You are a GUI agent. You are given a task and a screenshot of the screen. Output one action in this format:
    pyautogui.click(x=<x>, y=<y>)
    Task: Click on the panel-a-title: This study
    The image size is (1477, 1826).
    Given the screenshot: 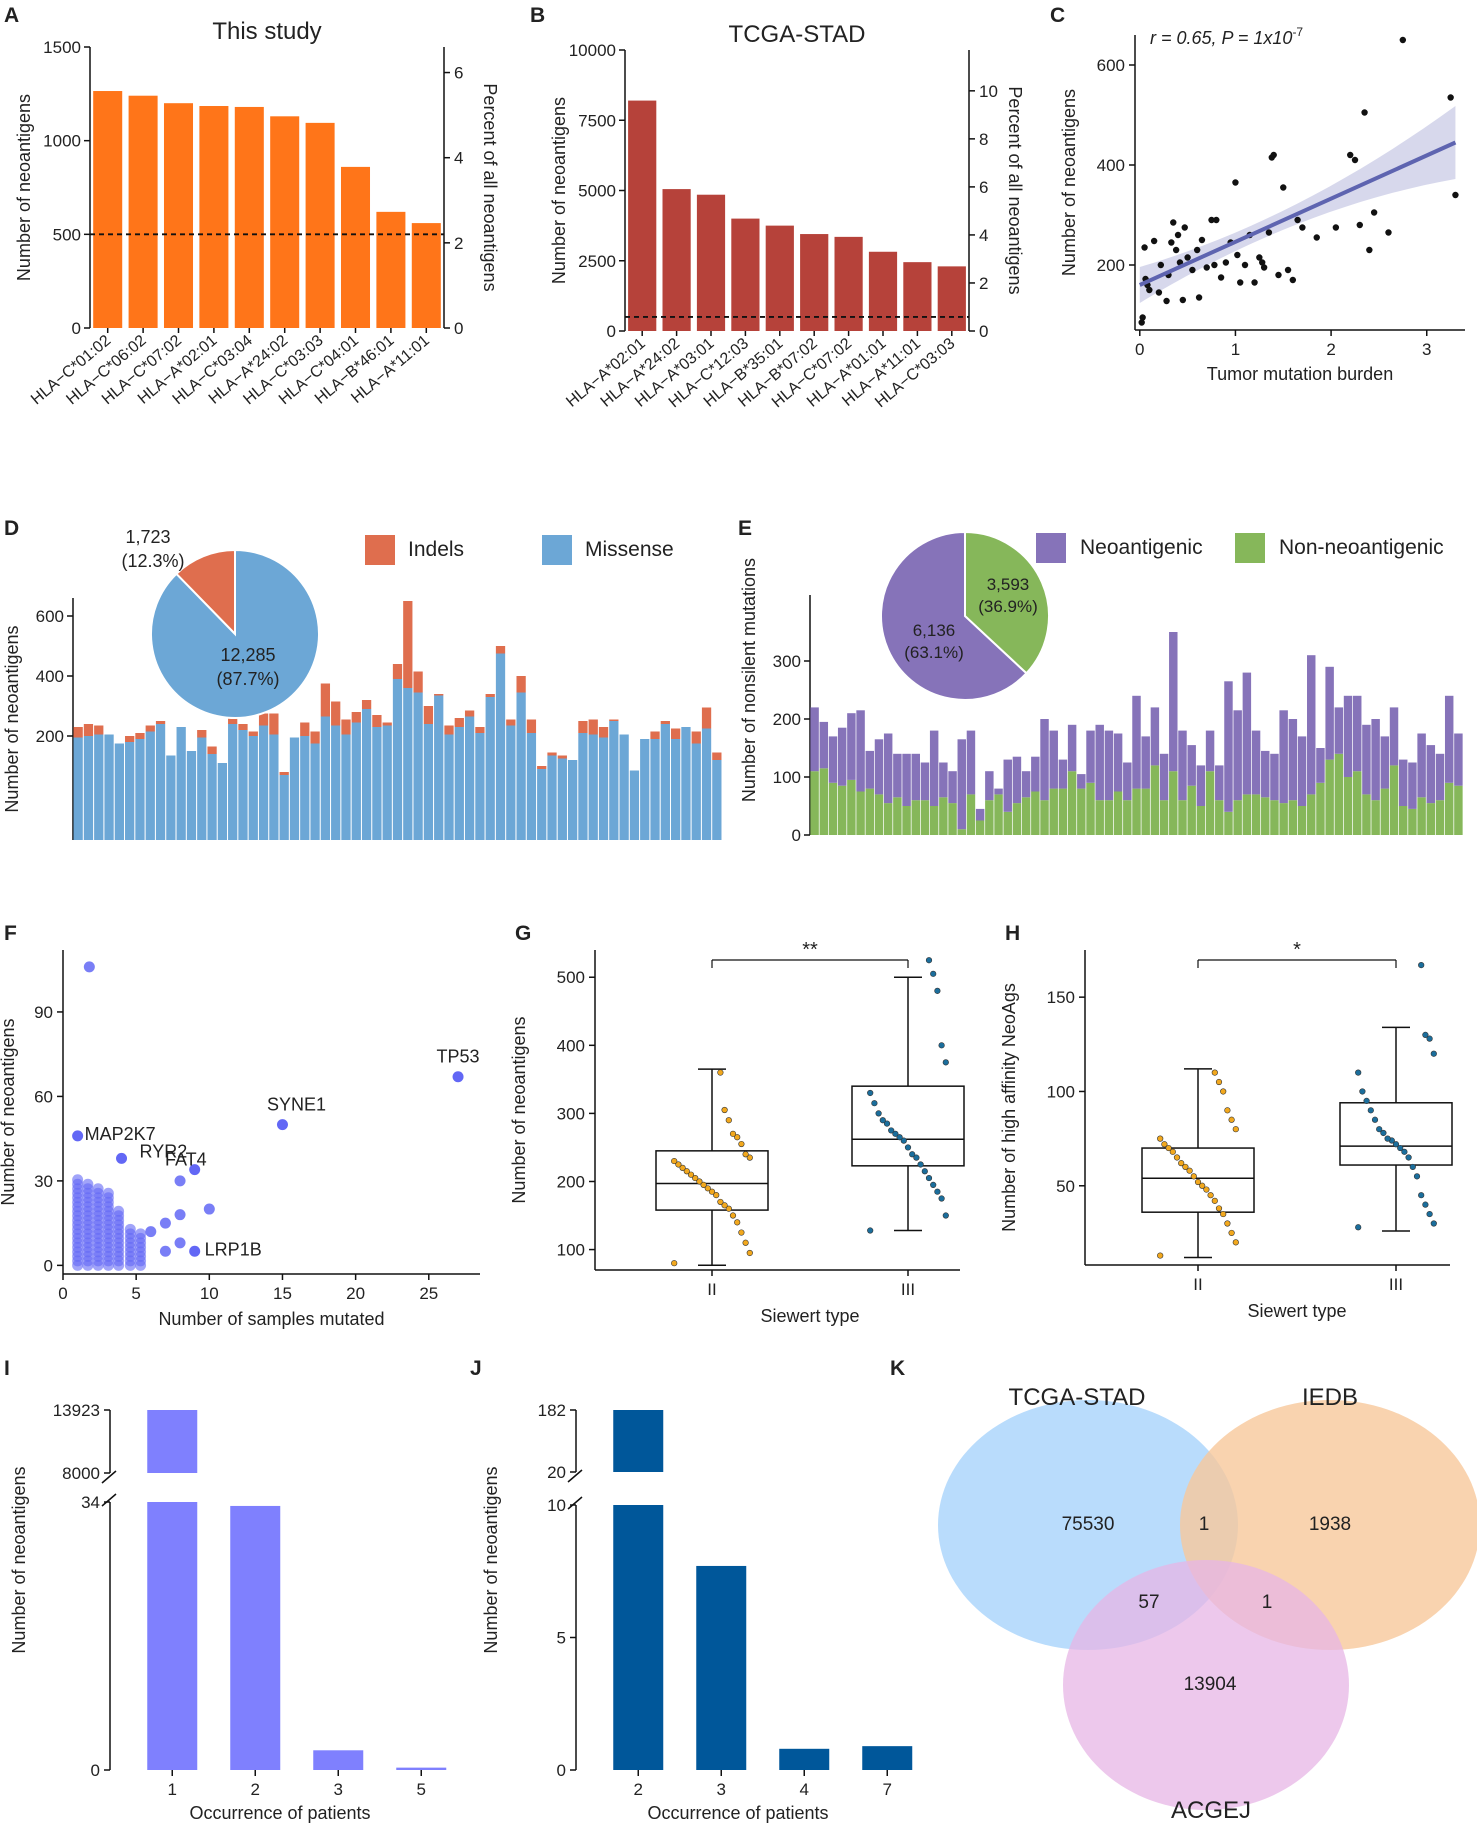 What is the action you would take?
    pyautogui.click(x=266, y=31)
    